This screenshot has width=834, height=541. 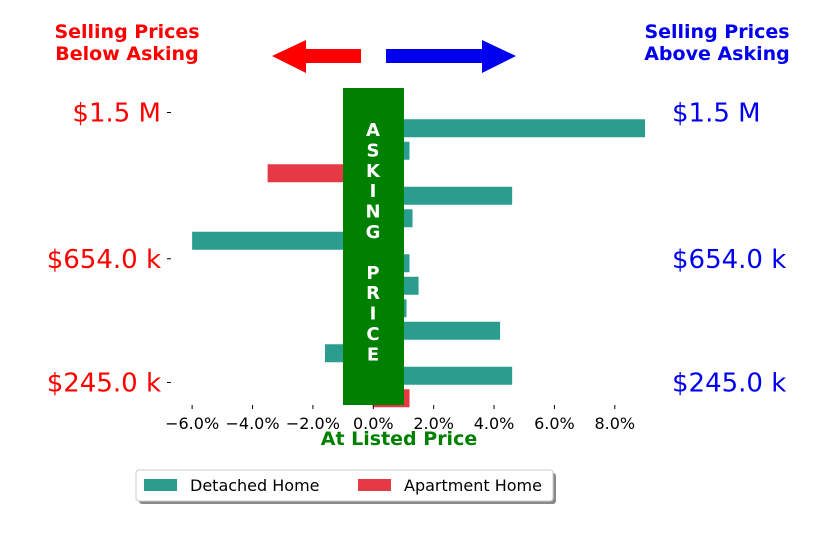 What do you see at coordinates (729, 260) in the screenshot?
I see `right-y-tick-label-1: $654.0 k` at bounding box center [729, 260].